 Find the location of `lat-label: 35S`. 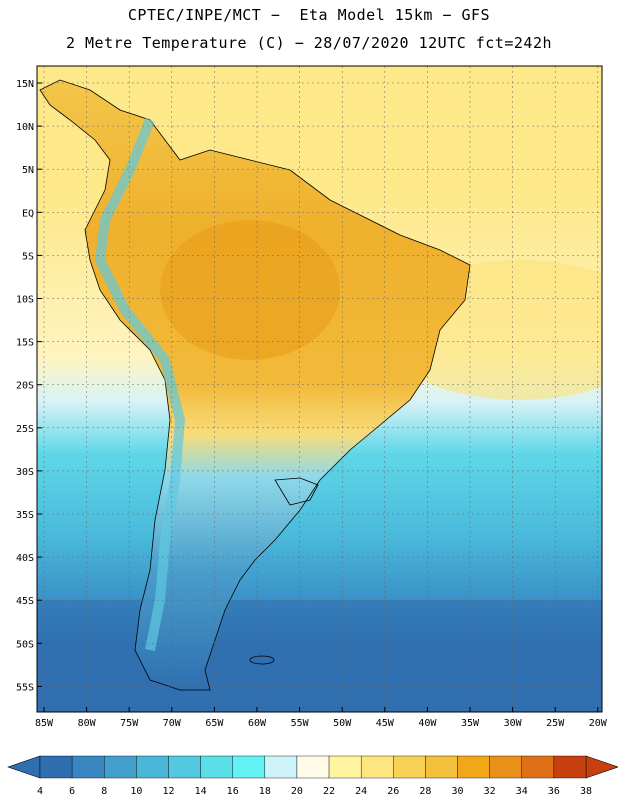

lat-label: 35S is located at coordinates (25, 515).